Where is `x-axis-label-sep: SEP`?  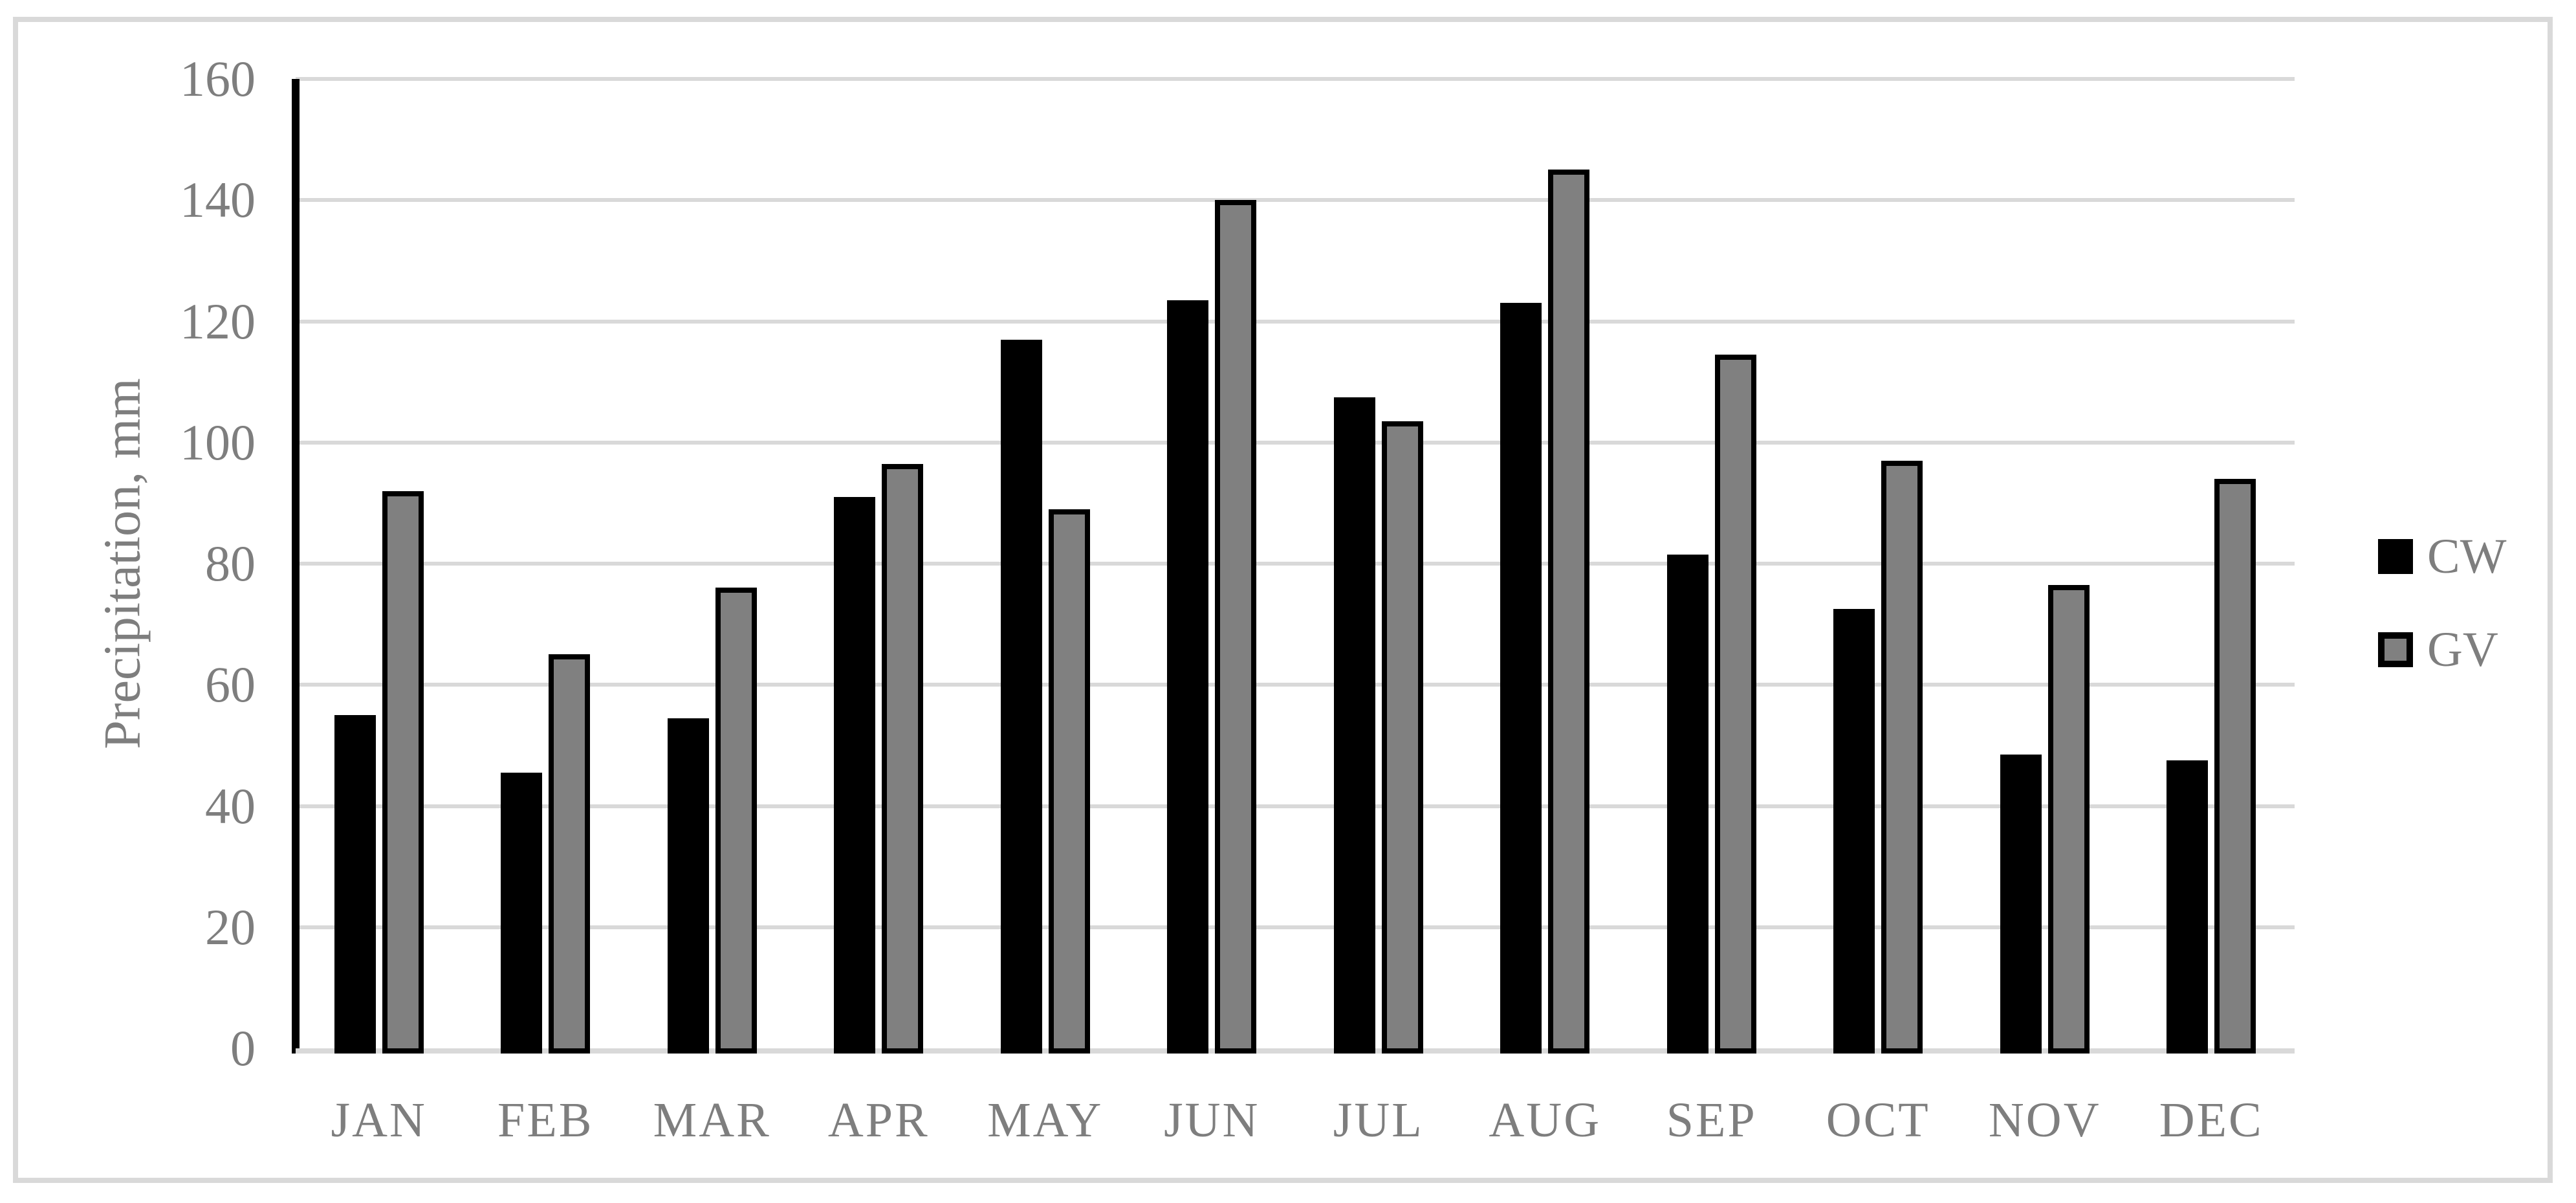
x-axis-label-sep: SEP is located at coordinates (1711, 1120).